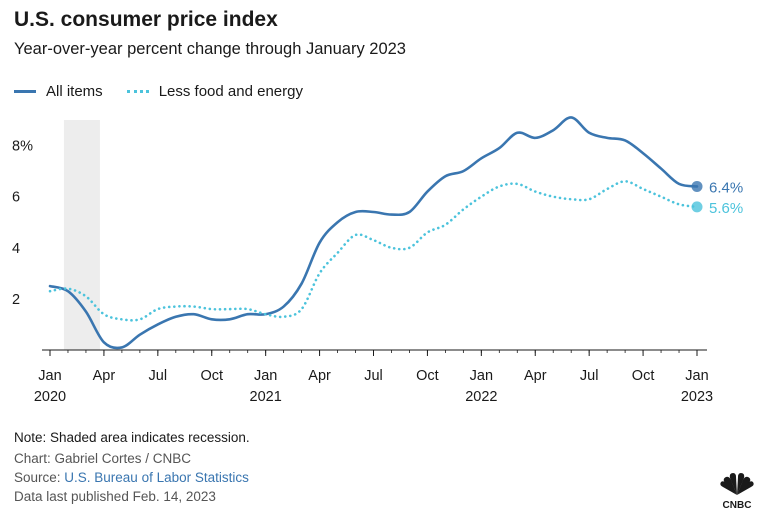 The height and width of the screenshot is (517, 768). What do you see at coordinates (697, 186) in the screenshot?
I see `series-all-items-end-point` at bounding box center [697, 186].